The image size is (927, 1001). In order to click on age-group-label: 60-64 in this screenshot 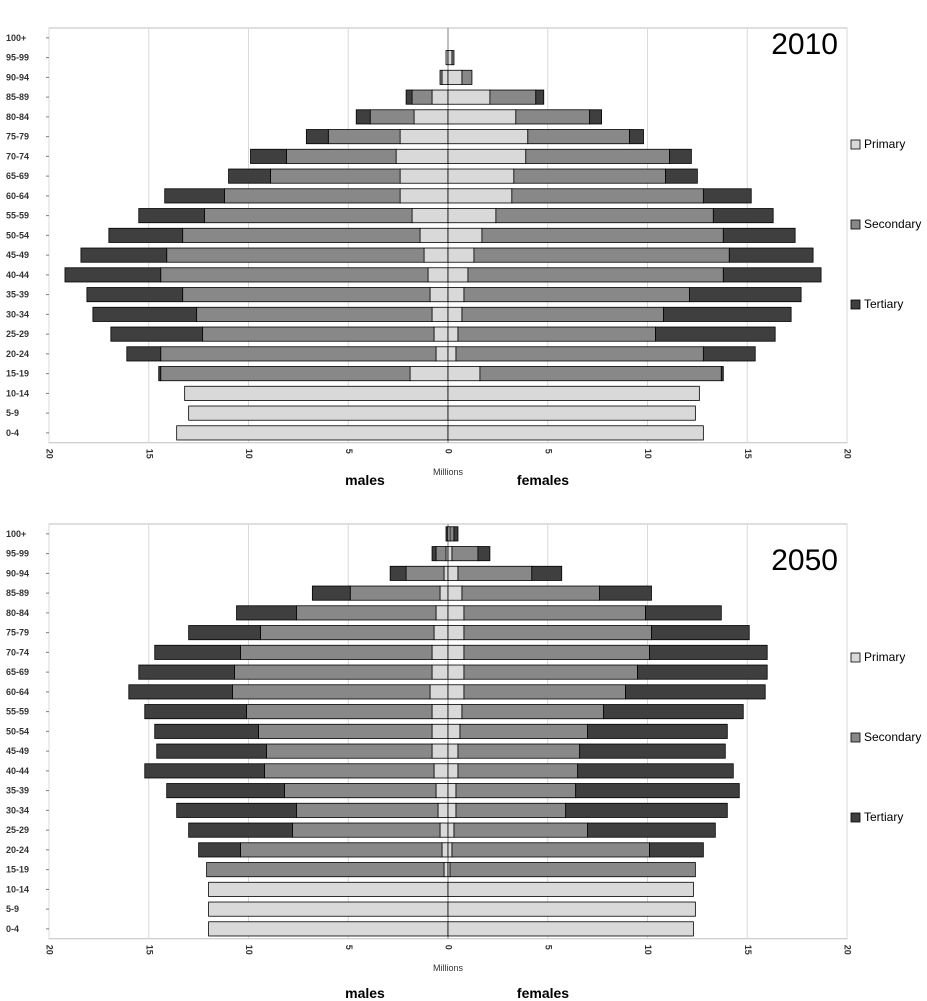, I will do `click(17, 692)`.